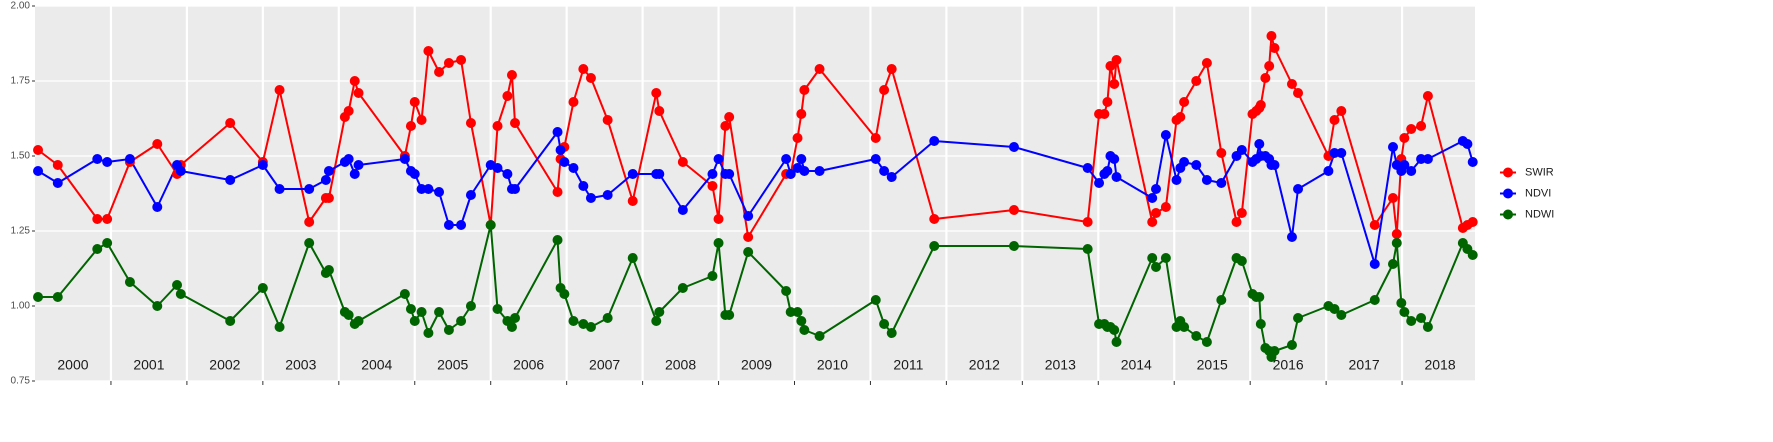 This screenshot has width=1773, height=442. Describe the element at coordinates (1288, 365) in the screenshot. I see `x-tick-label: 2016` at that location.